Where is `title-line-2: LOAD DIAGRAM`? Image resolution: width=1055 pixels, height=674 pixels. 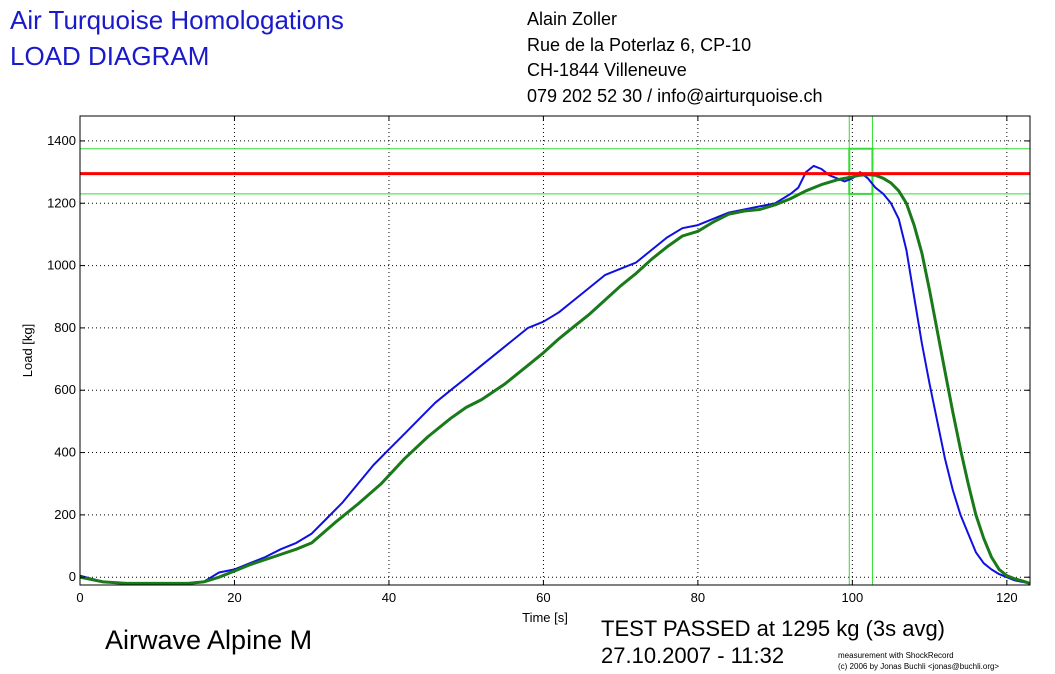 title-line-2: LOAD DIAGRAM is located at coordinates (110, 56).